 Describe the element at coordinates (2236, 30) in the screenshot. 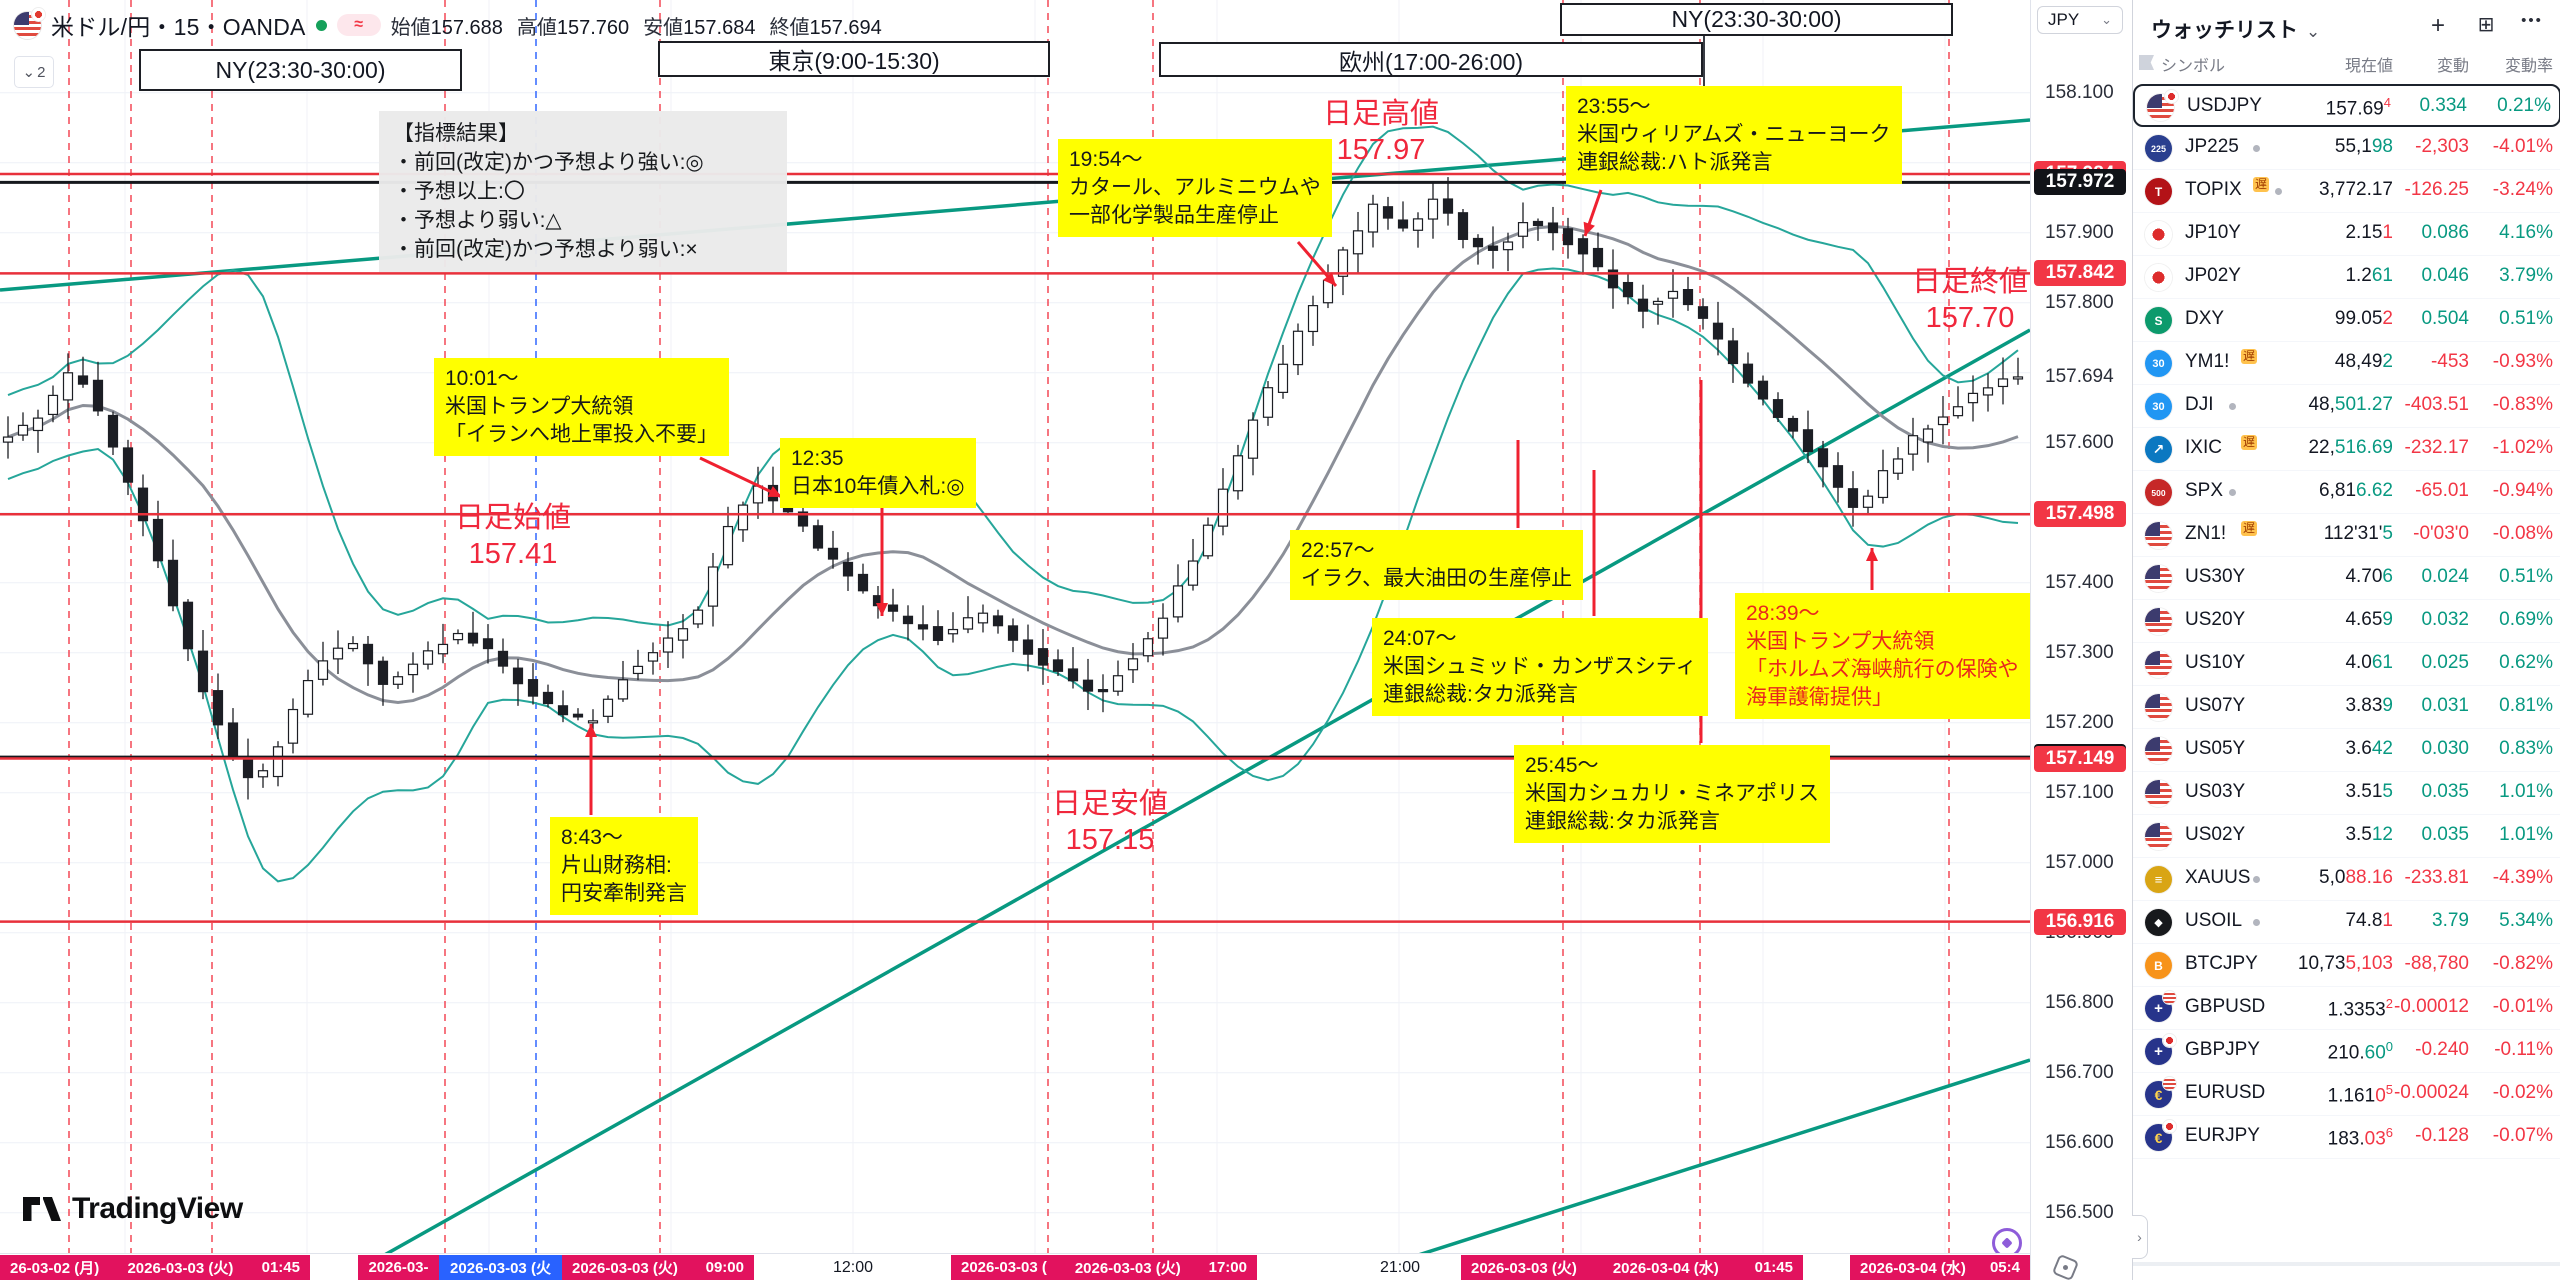

I see `watchlist-title: ウォッチリスト ⌄` at that location.